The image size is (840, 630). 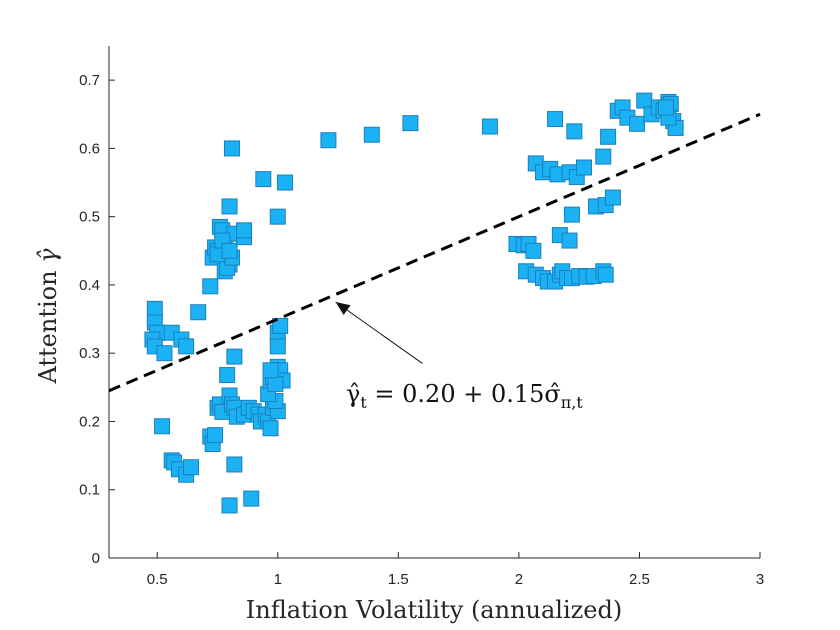 I want to click on y-tick-label: 0.4, so click(x=89, y=285).